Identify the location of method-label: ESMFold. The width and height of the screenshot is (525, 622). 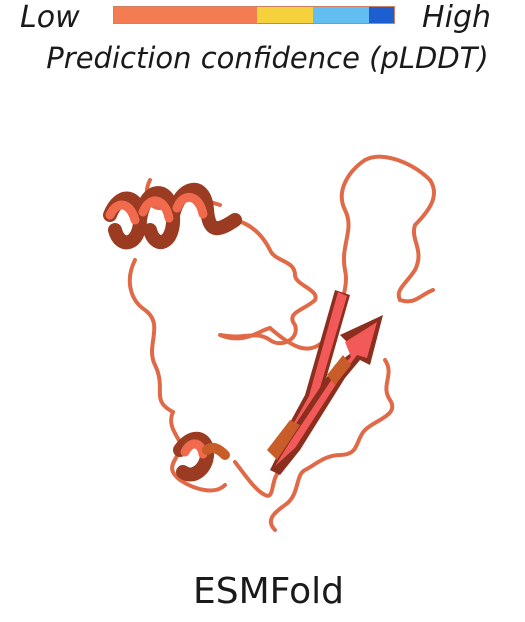
(268, 591).